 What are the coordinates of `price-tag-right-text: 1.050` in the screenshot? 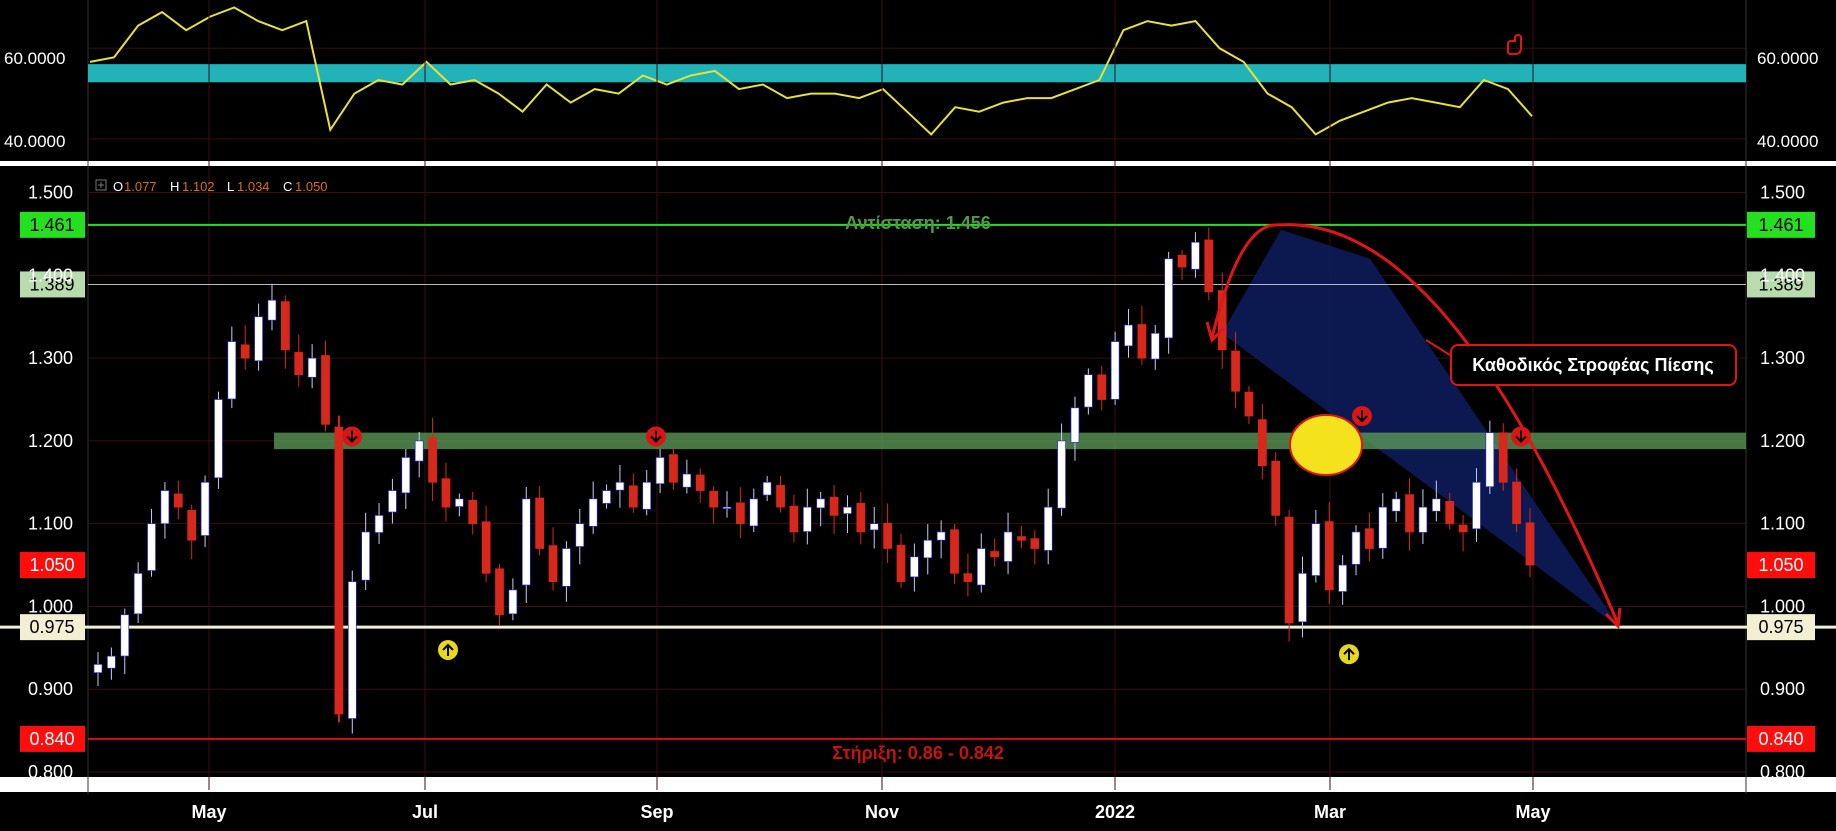 It's located at (1780, 565).